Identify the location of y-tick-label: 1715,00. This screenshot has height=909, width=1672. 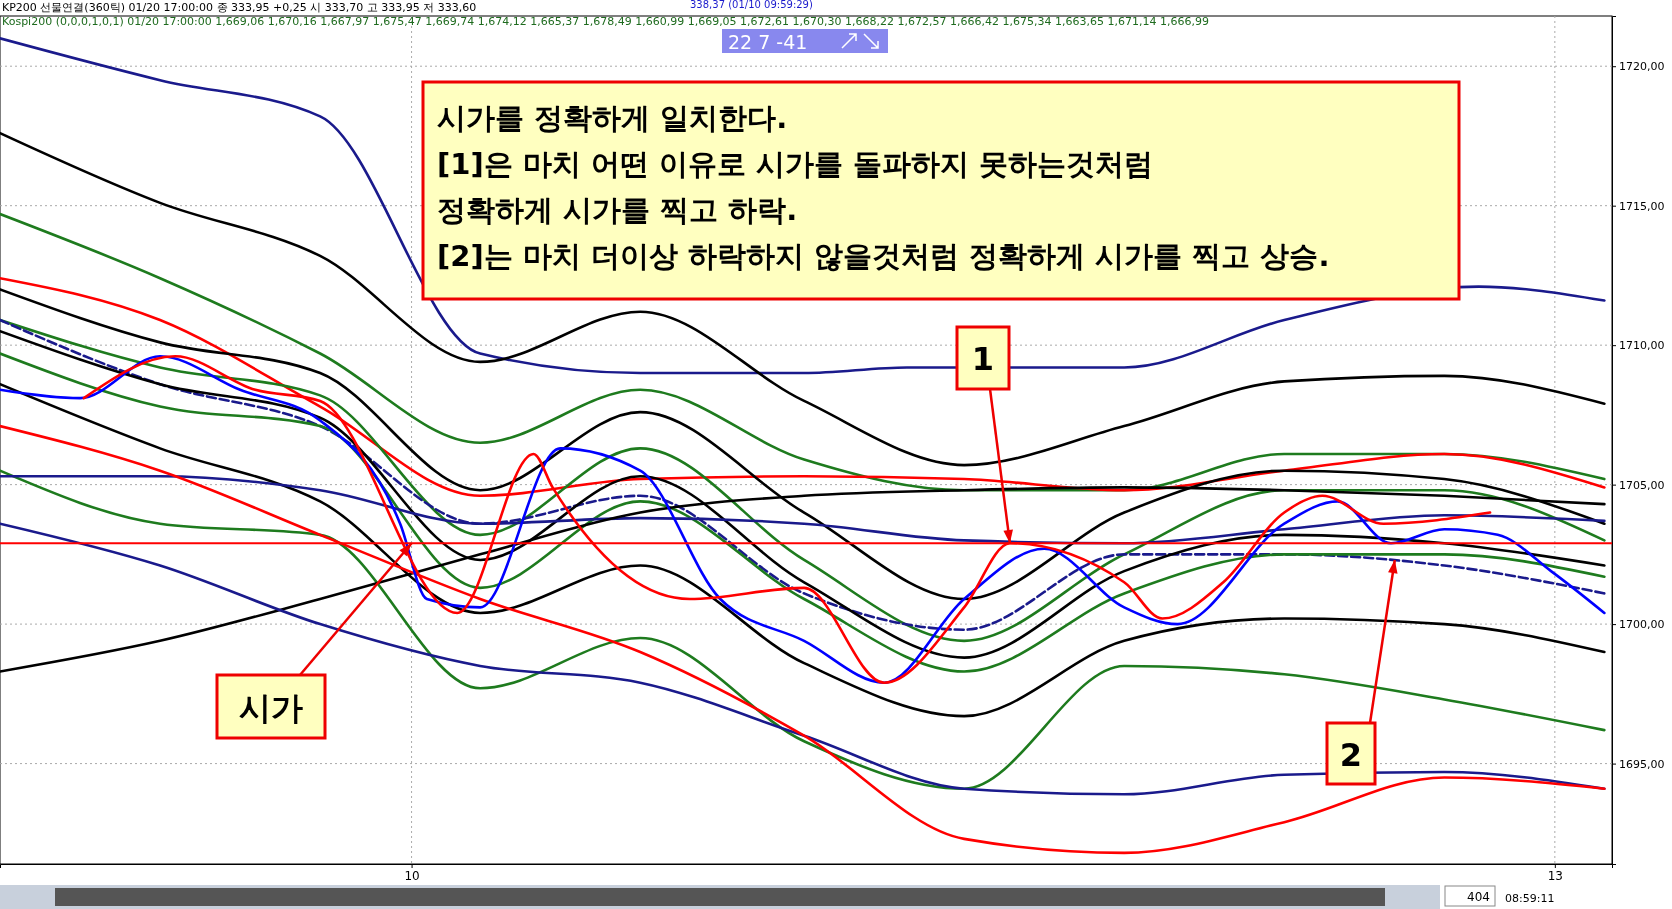
(1642, 206).